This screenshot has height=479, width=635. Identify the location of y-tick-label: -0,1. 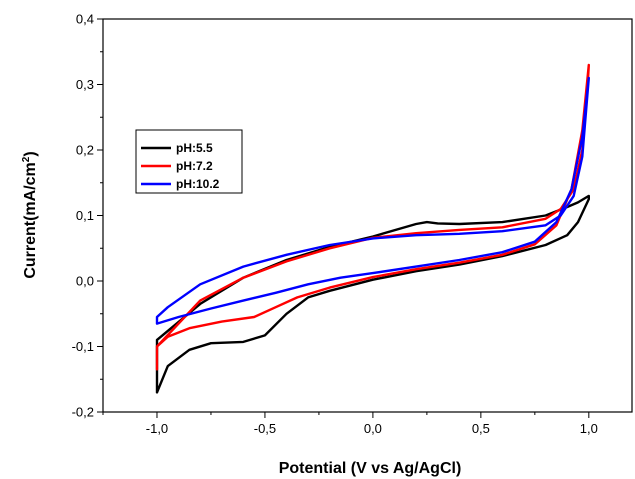
(83, 346).